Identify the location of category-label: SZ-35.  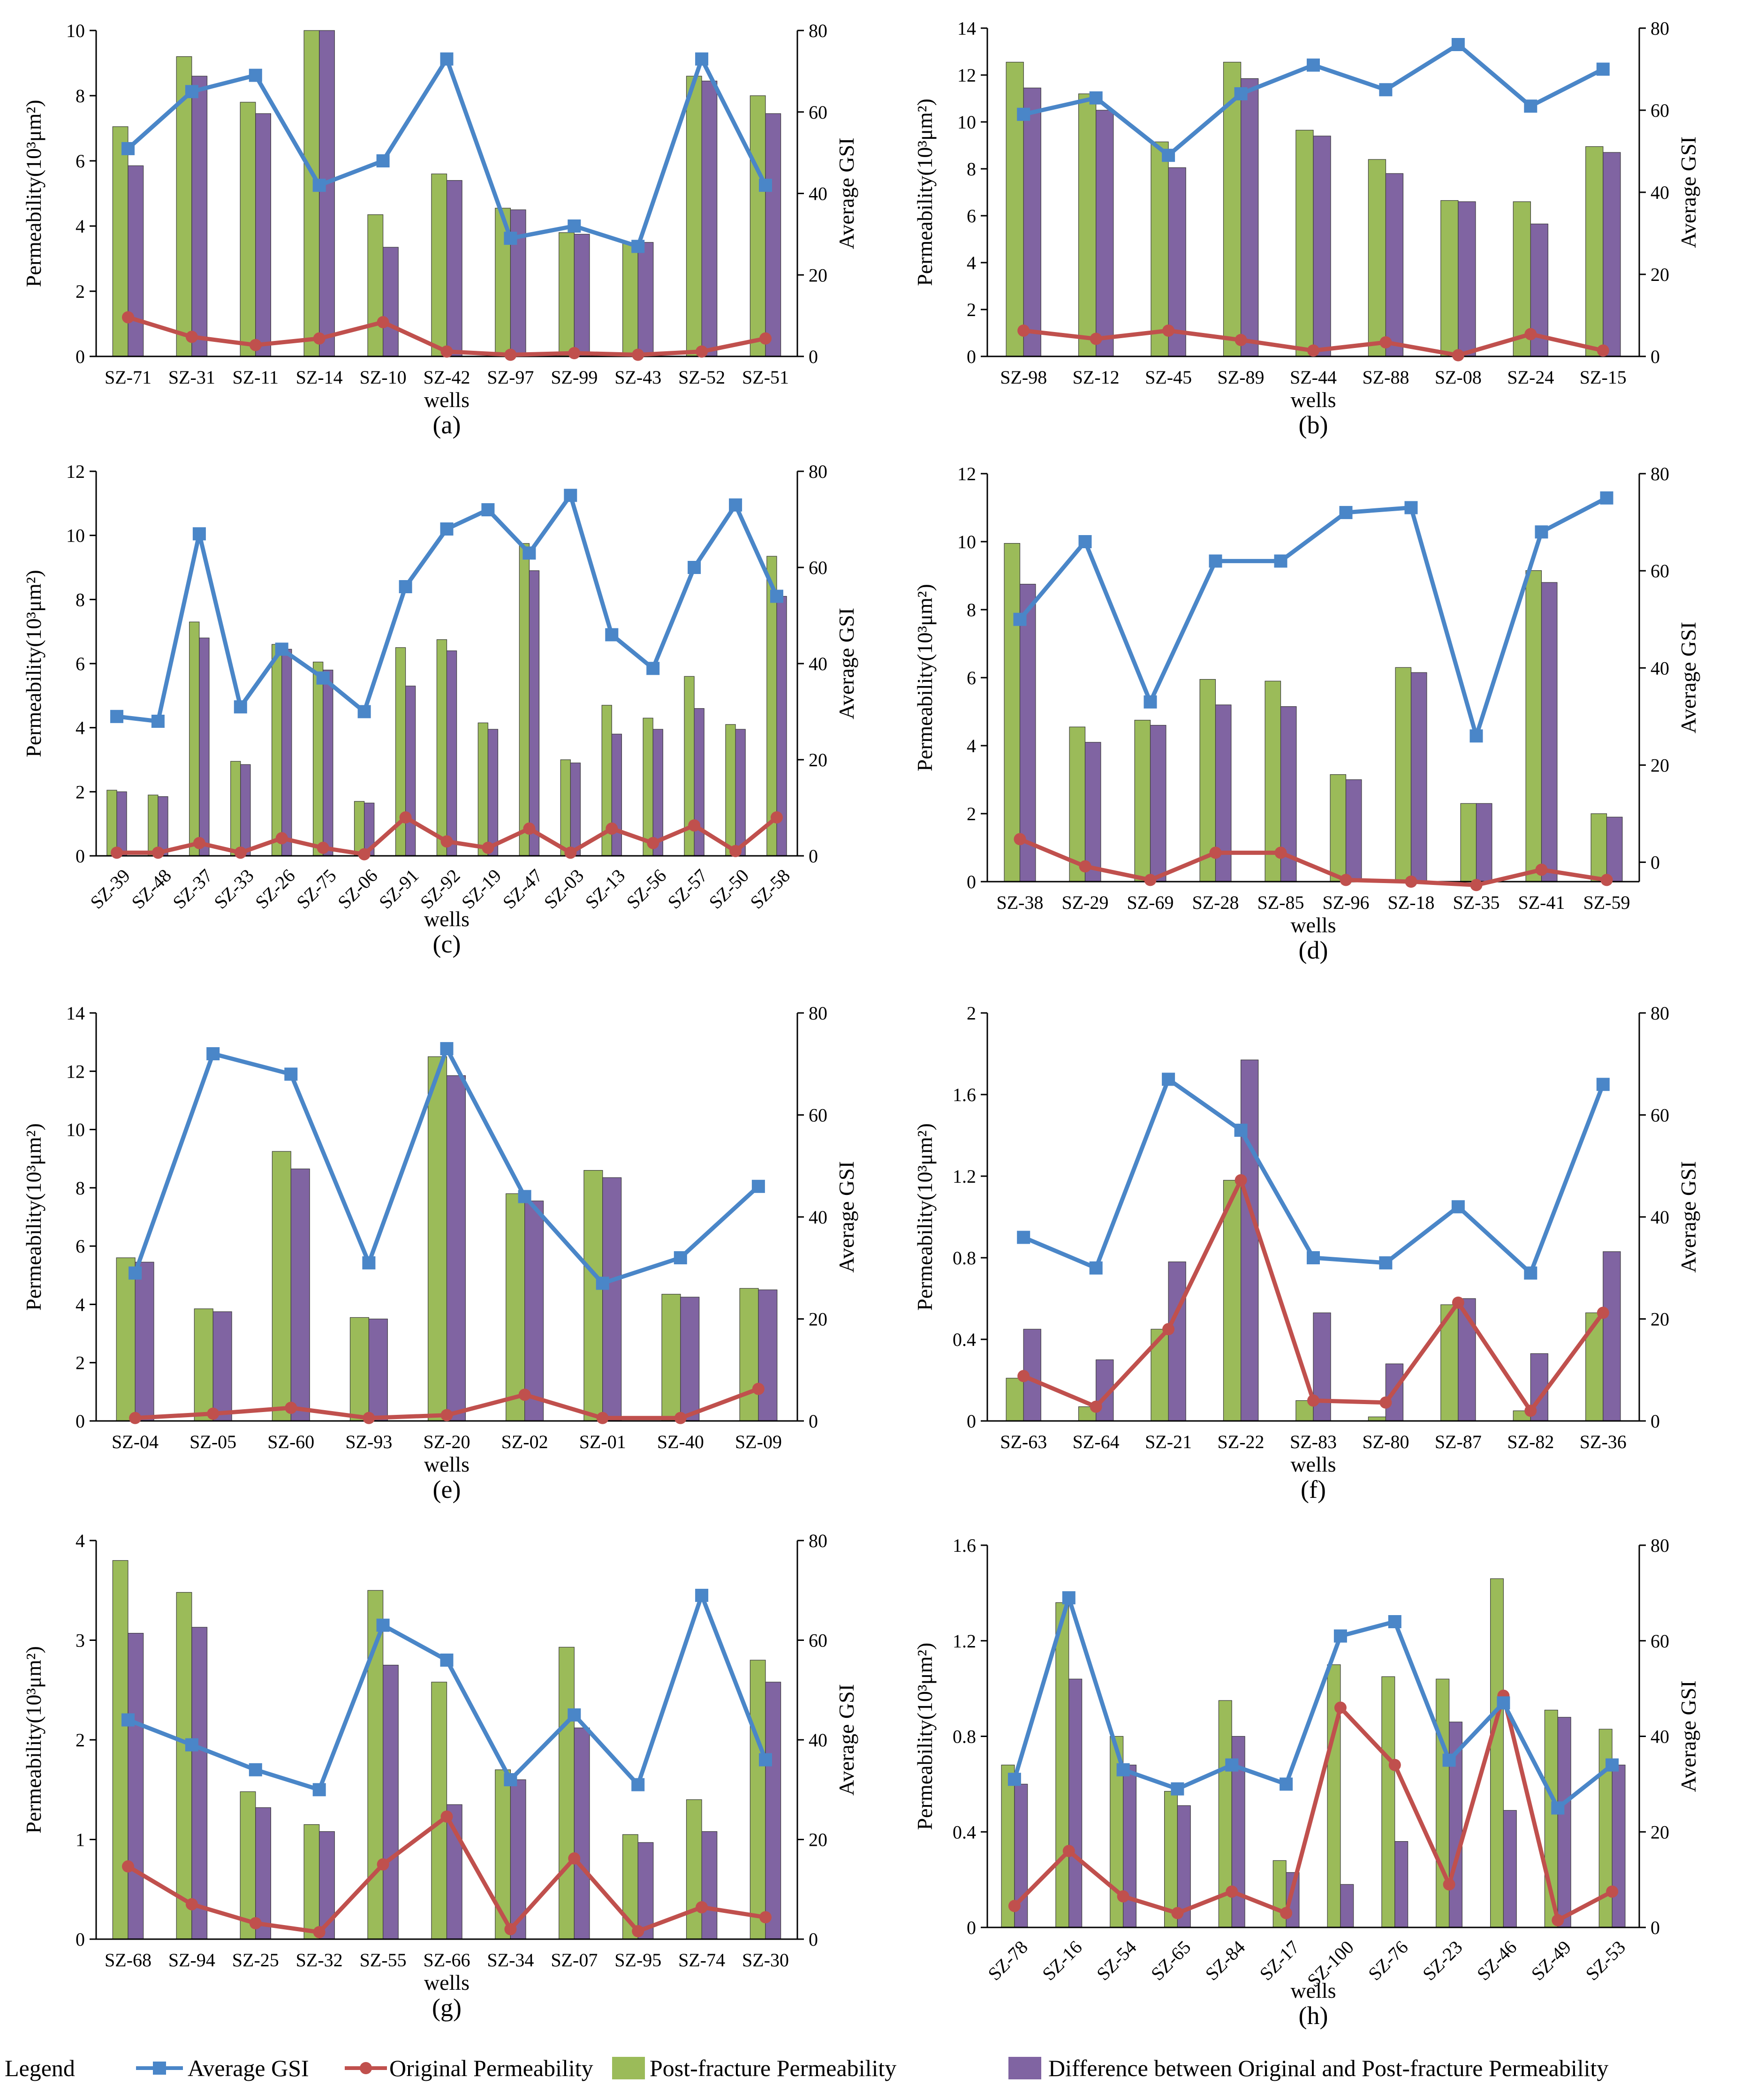
(1476, 902).